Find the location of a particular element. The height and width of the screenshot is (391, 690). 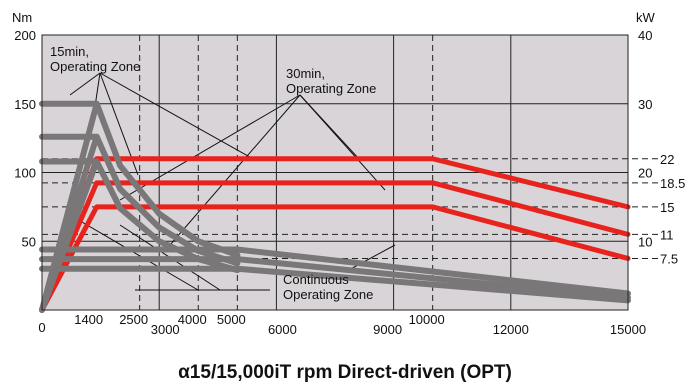

x-tick-4000: 4000 is located at coordinates (192, 319).